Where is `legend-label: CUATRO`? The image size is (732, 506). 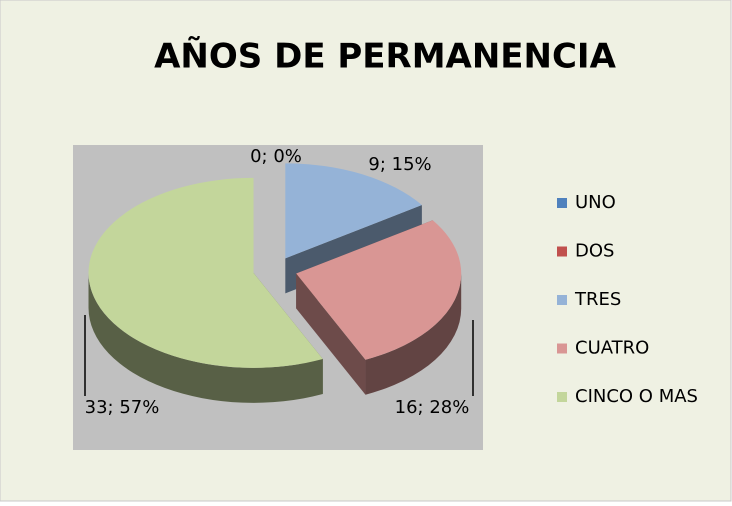 legend-label: CUATRO is located at coordinates (612, 348).